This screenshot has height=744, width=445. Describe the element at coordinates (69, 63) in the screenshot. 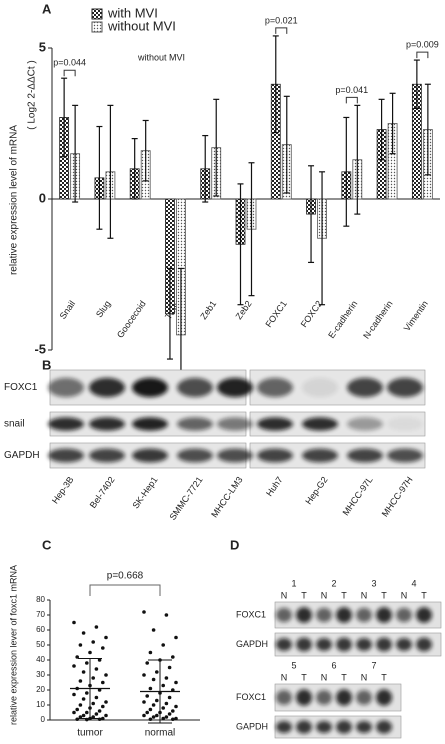

I see `p-value: p=0.044` at that location.